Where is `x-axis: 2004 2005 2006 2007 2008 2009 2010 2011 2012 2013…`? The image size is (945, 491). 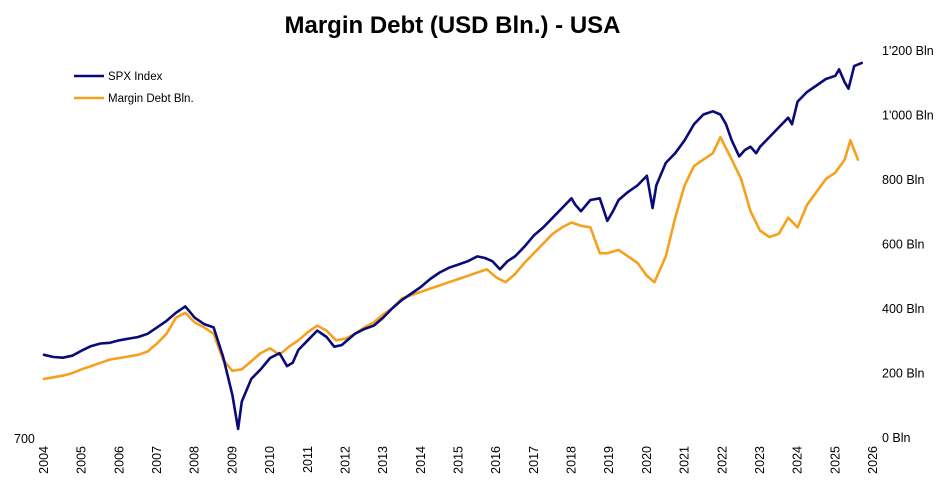 x-axis: 2004 2005 2006 2007 2008 2009 2010 2011 2012 2013… is located at coordinates (458, 460).